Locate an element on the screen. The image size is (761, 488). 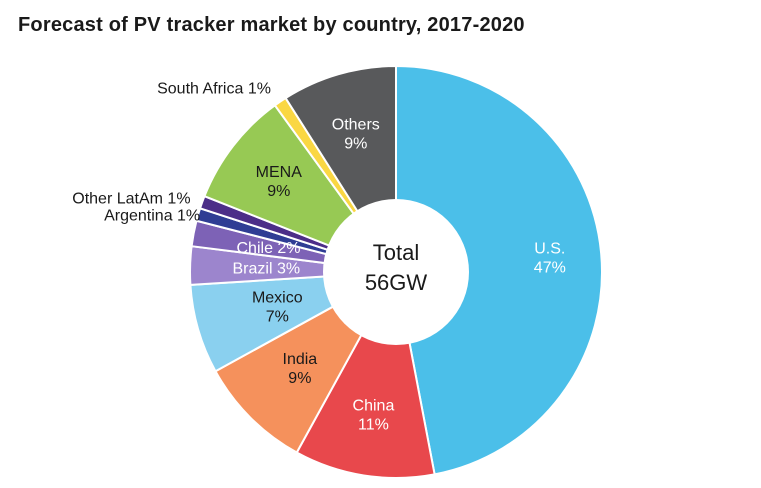
slice-label-mena: MENA 9% is located at coordinates (279, 182).